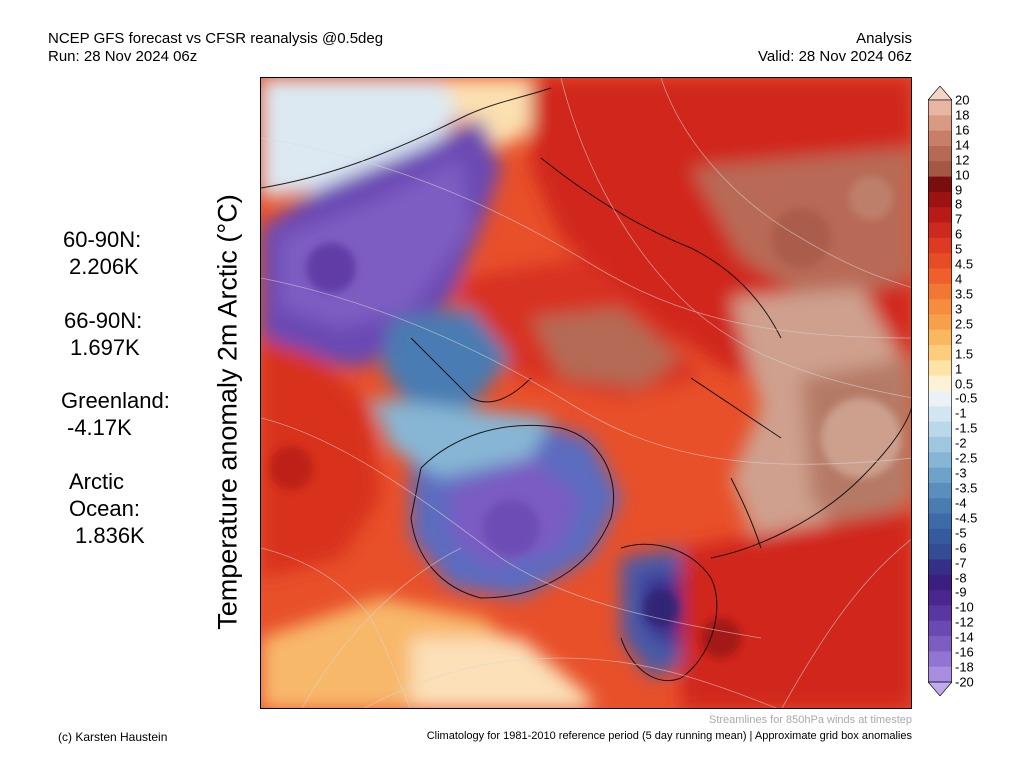 The image size is (1024, 768). I want to click on colorbar-label: 0.5, so click(964, 384).